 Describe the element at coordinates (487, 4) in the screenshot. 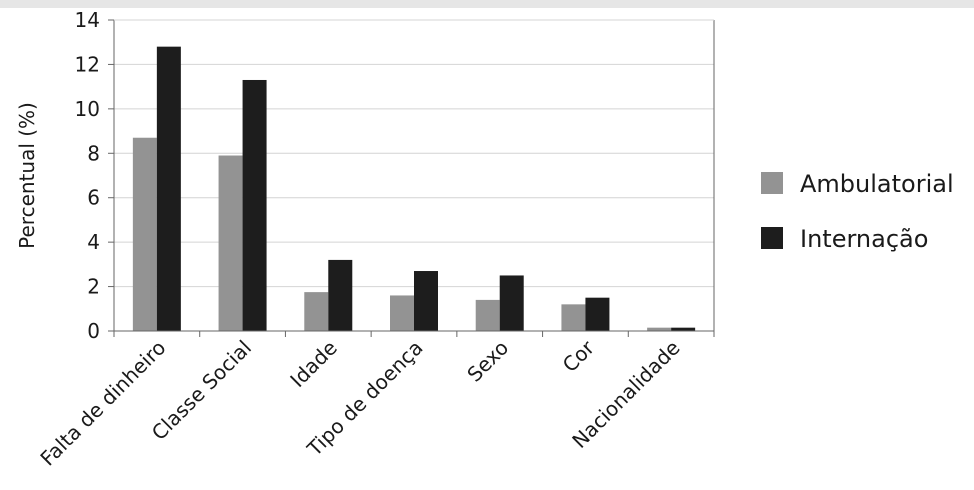

I see `top-band` at that location.